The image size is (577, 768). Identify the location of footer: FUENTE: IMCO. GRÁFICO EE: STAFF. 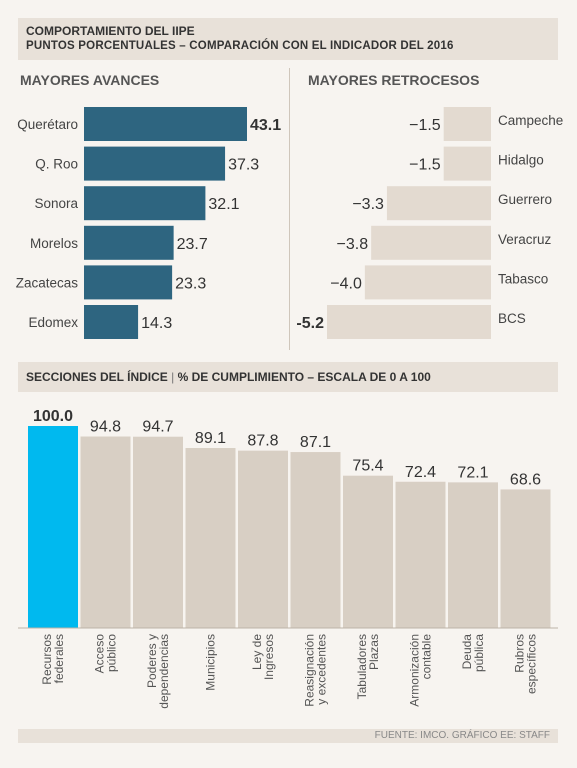
(288, 736).